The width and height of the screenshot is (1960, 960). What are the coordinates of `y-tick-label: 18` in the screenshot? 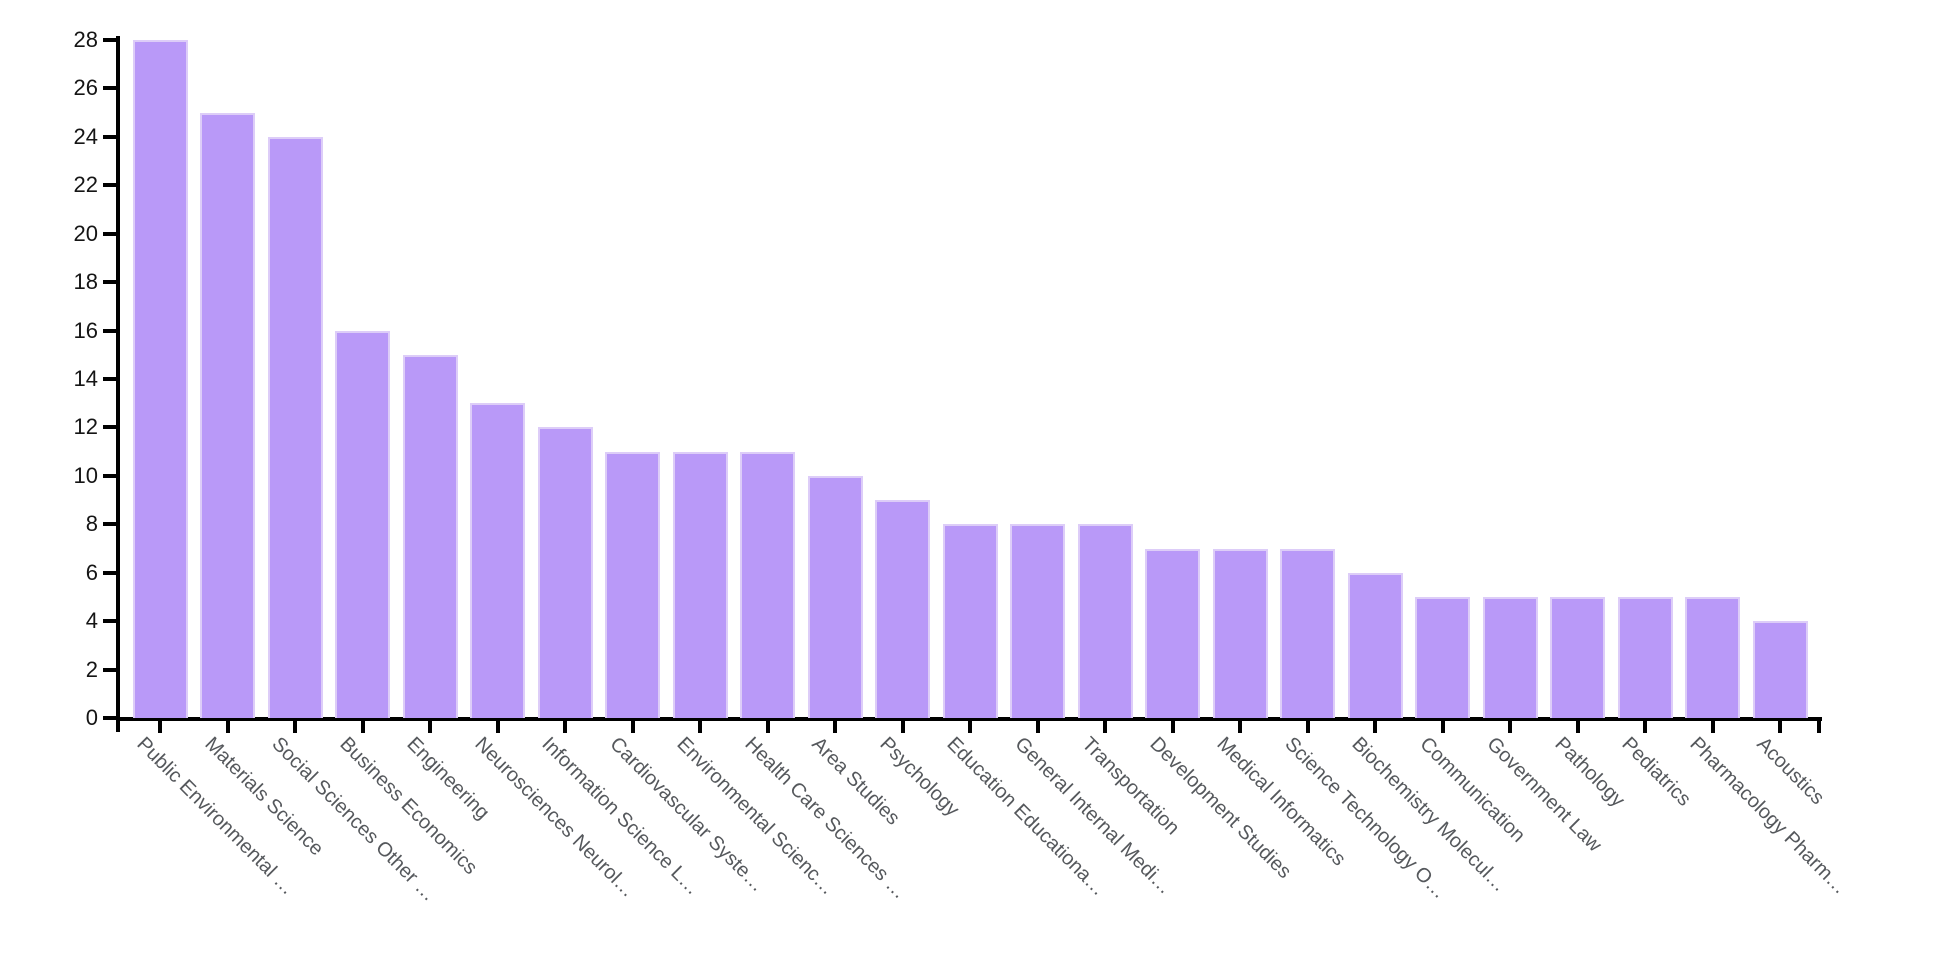 It's located at (85, 282).